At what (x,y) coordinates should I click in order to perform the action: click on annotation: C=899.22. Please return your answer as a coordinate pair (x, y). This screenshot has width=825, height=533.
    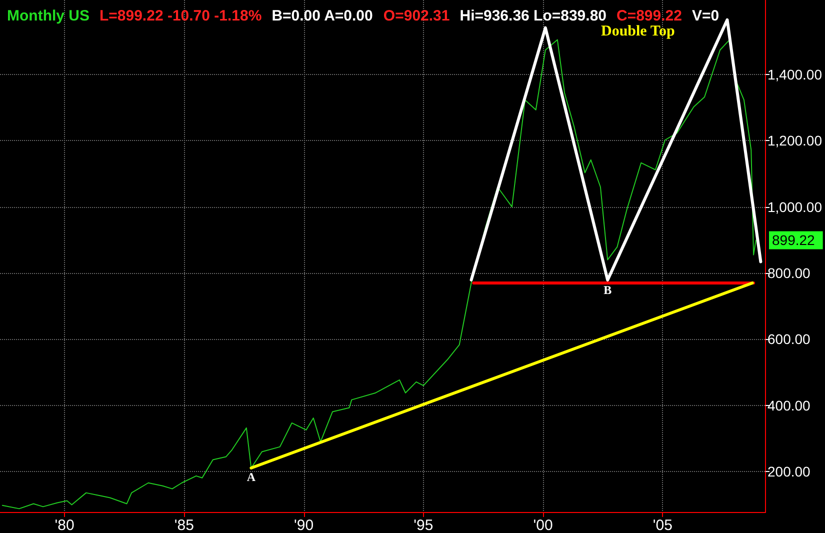
    Looking at the image, I should click on (649, 16).